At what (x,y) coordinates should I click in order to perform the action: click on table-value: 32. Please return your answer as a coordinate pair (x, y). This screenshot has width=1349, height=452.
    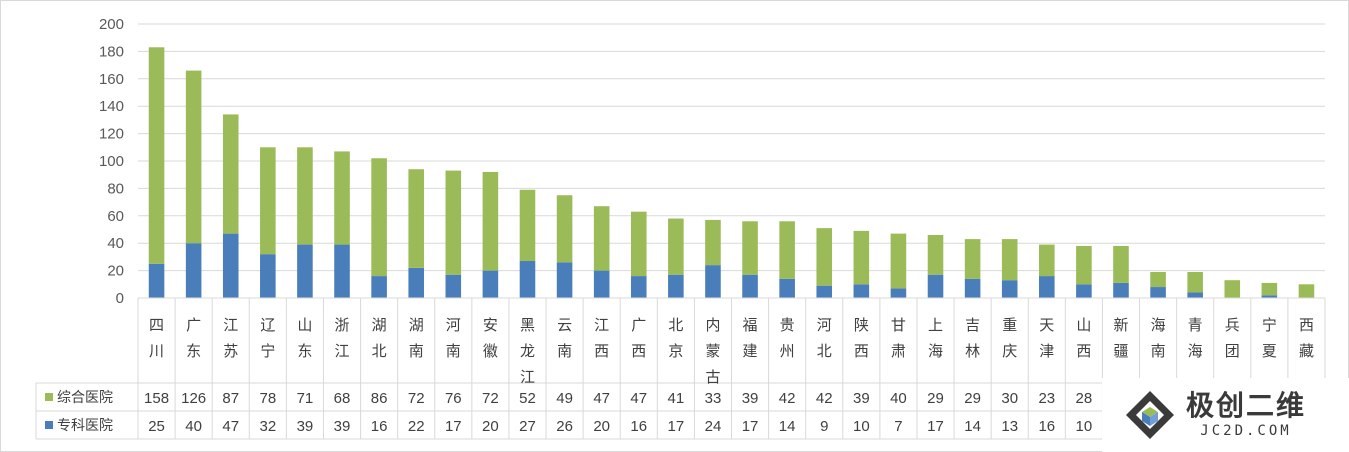
    Looking at the image, I should click on (267, 426).